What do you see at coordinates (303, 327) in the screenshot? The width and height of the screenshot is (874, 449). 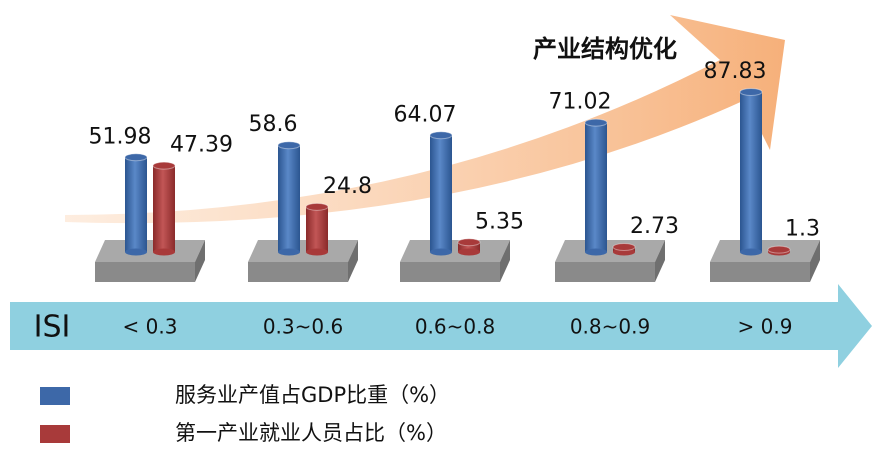 I see `x-tick-label: 0.3~0.6` at bounding box center [303, 327].